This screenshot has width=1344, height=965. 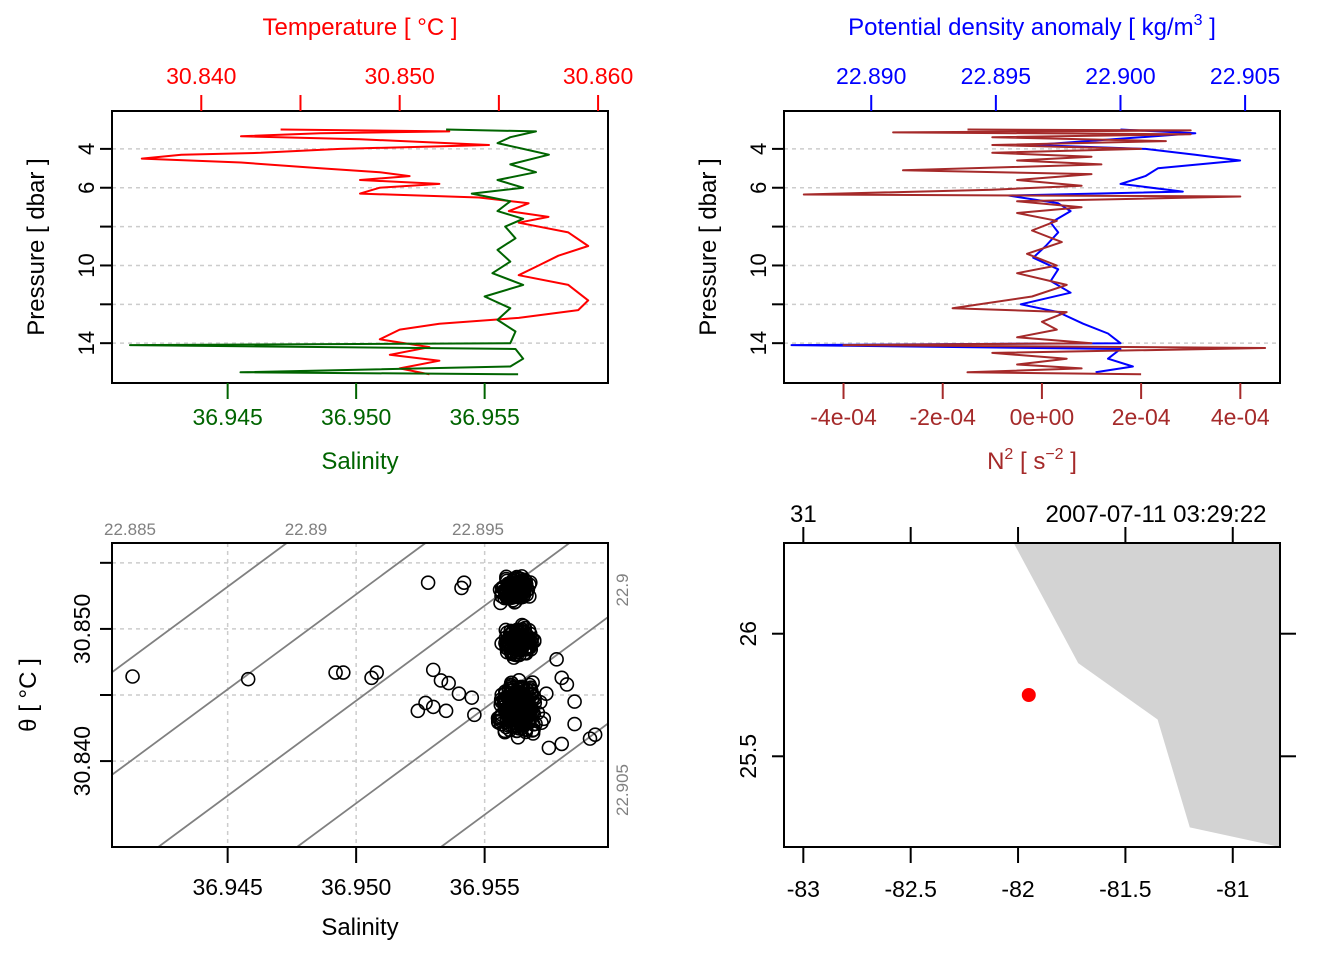 I want to click on n2-label-sup: 2, so click(x=1008, y=454).